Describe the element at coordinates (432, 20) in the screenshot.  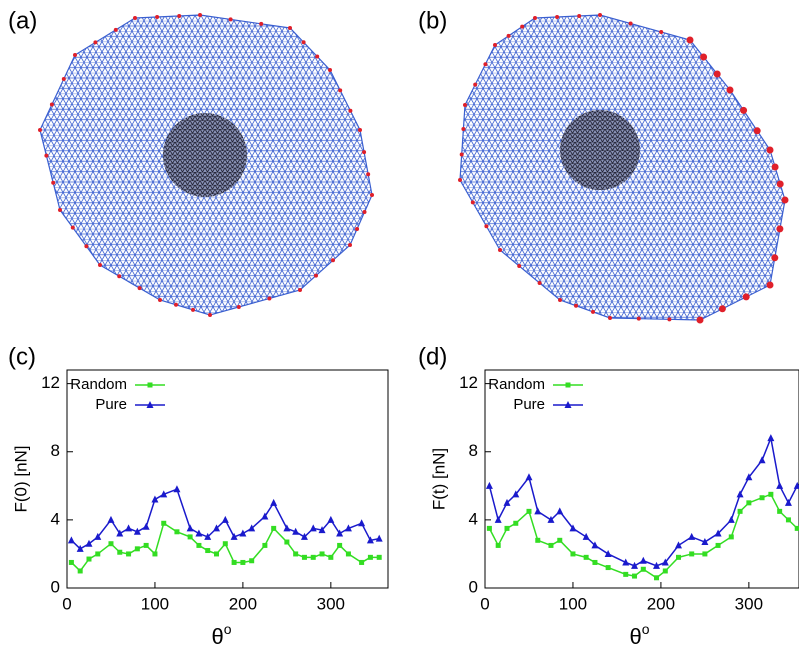
I see `panel-label: (b)` at that location.